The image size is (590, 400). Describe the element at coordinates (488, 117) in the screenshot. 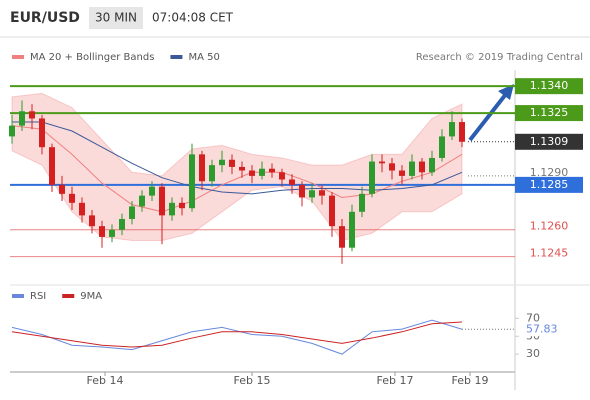

I see `forecast-arrow` at that location.